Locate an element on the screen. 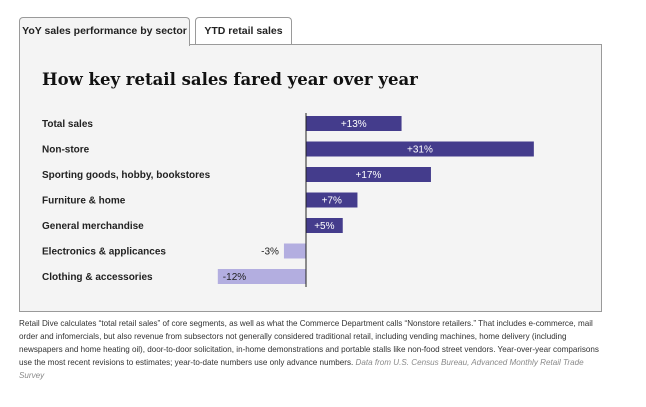  tab-ytd-retail-sales: YTD retail sales is located at coordinates (243, 31).